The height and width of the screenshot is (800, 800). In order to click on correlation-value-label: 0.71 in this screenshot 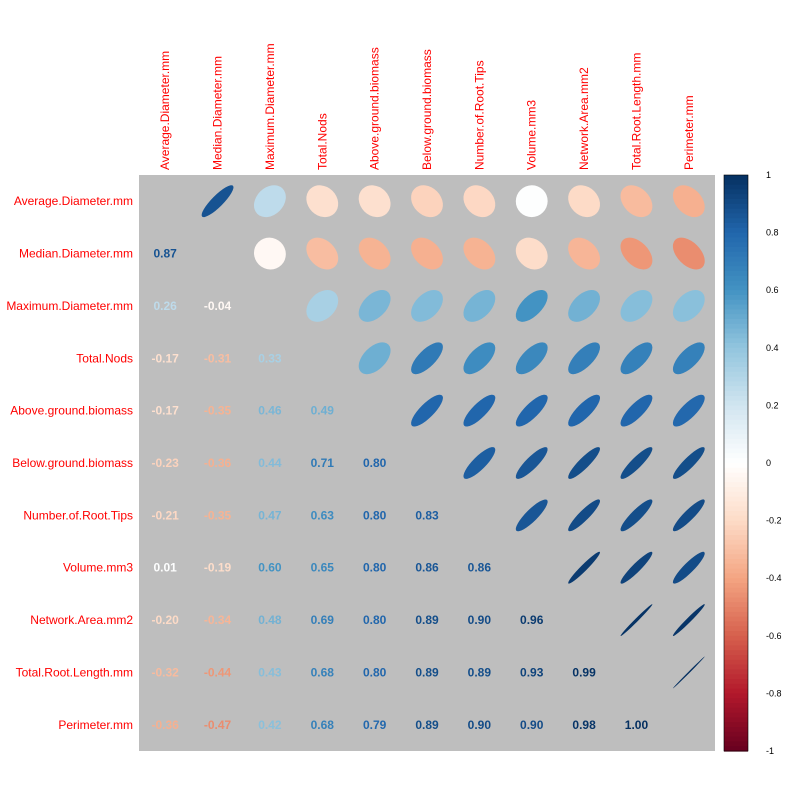, I will do `click(323, 463)`.